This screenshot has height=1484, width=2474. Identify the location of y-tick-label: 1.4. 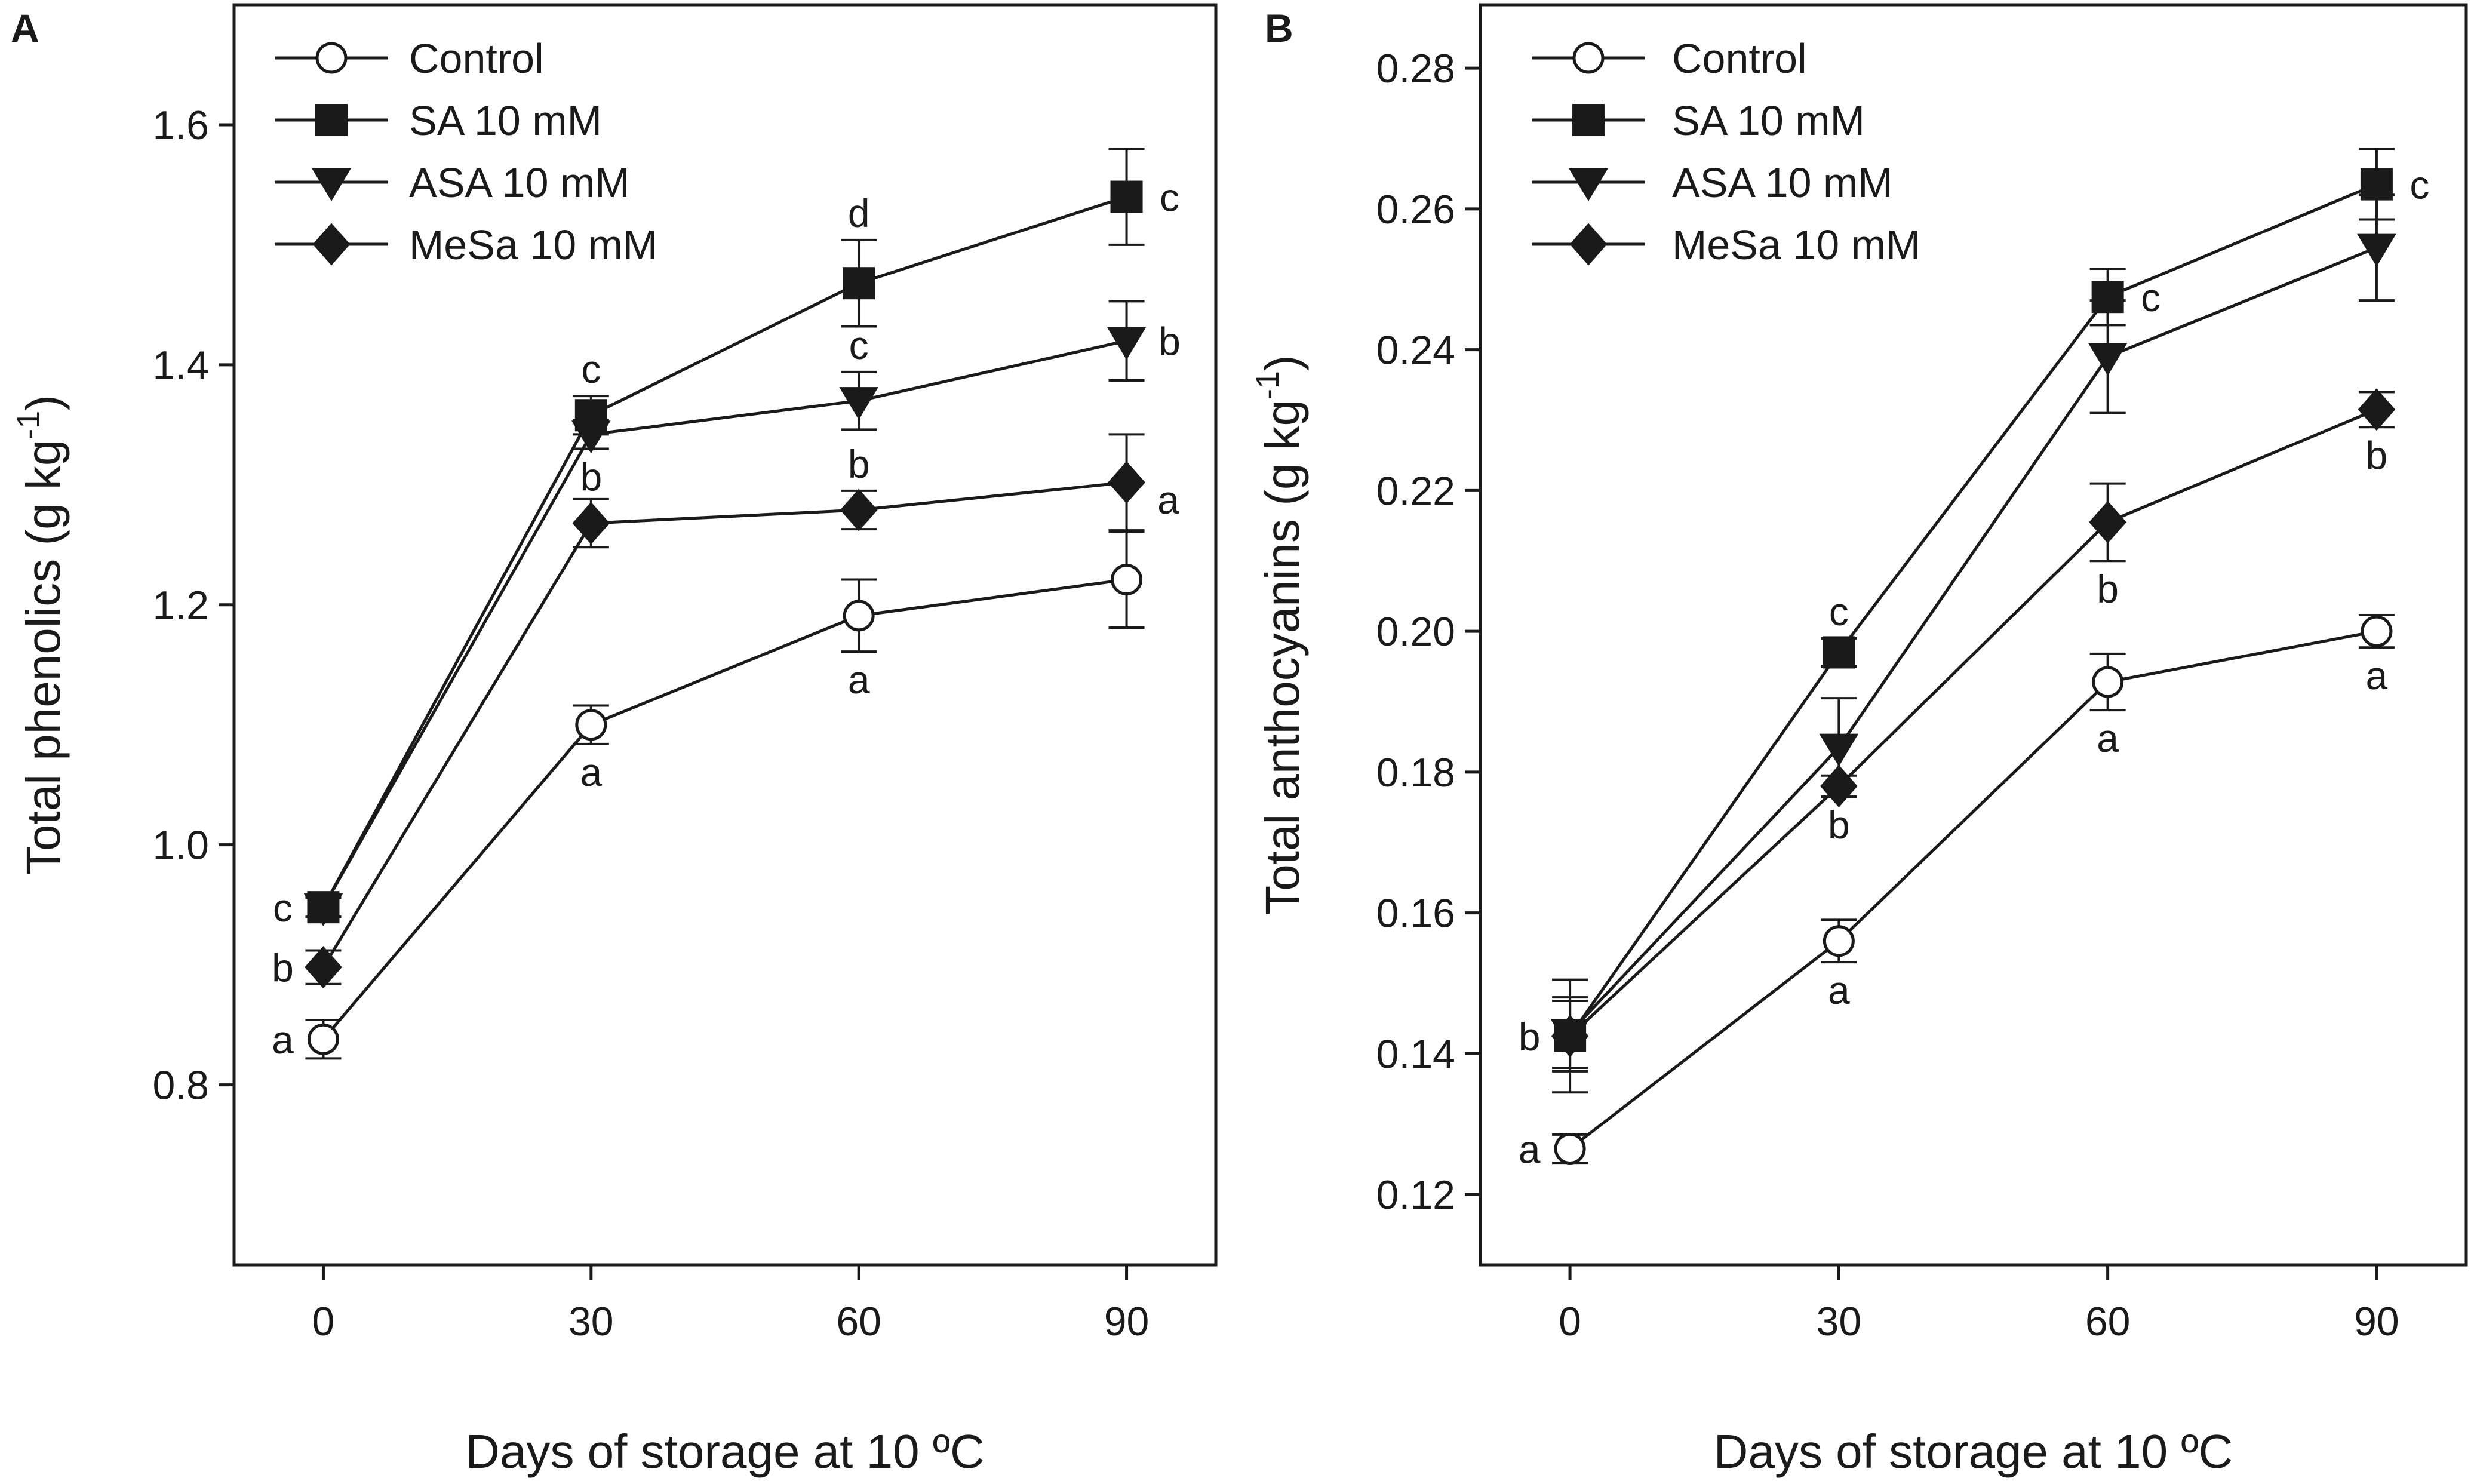
(180, 365).